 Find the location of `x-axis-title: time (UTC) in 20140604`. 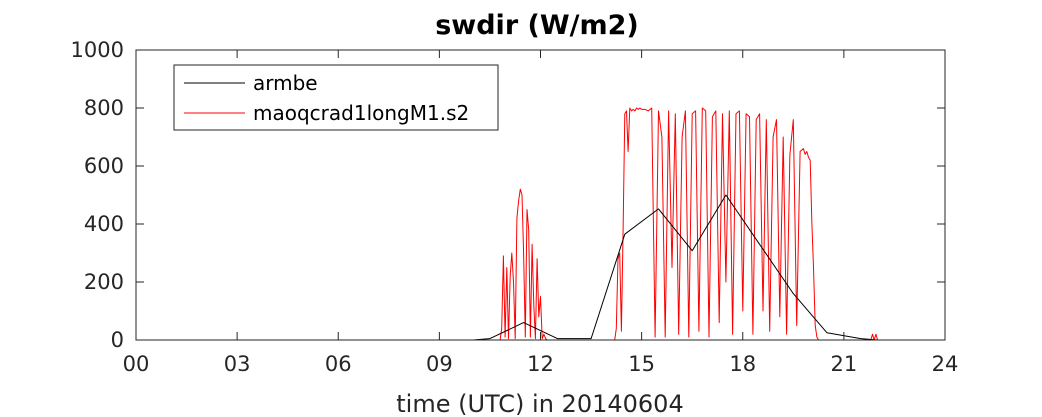

x-axis-title: time (UTC) in 20140604 is located at coordinates (539, 403).